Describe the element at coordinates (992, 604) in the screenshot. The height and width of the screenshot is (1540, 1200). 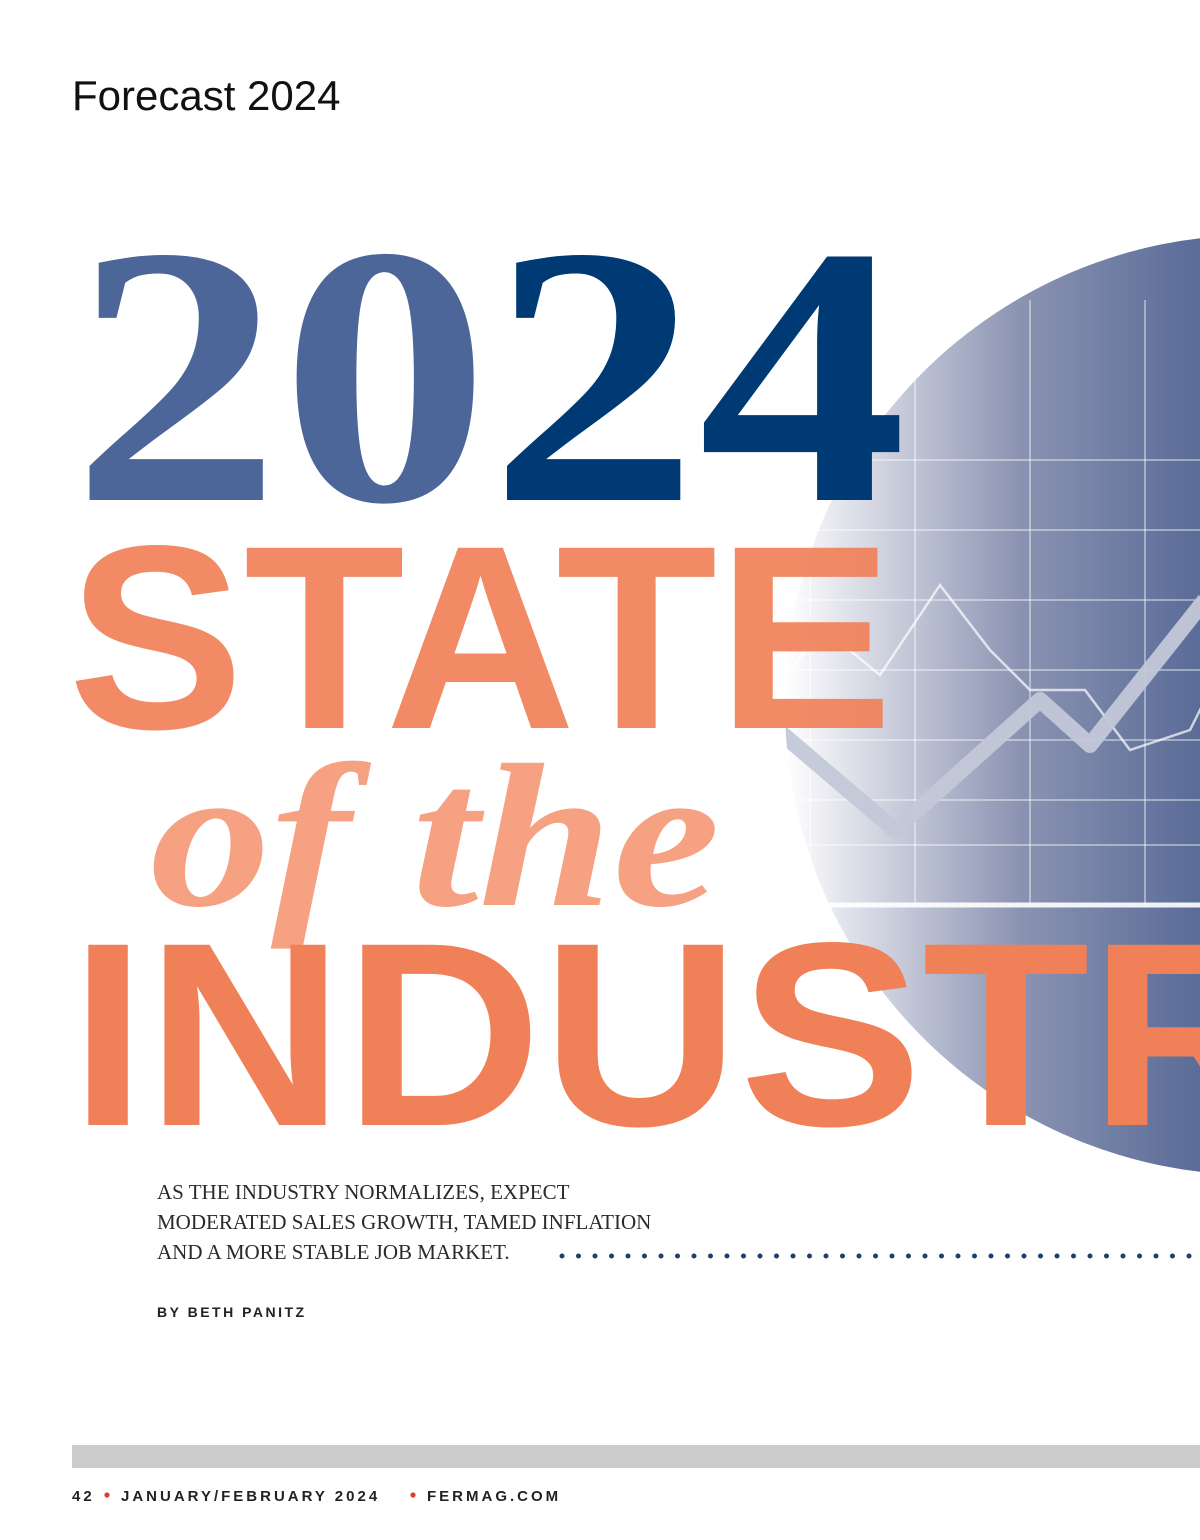
I see `grid` at that location.